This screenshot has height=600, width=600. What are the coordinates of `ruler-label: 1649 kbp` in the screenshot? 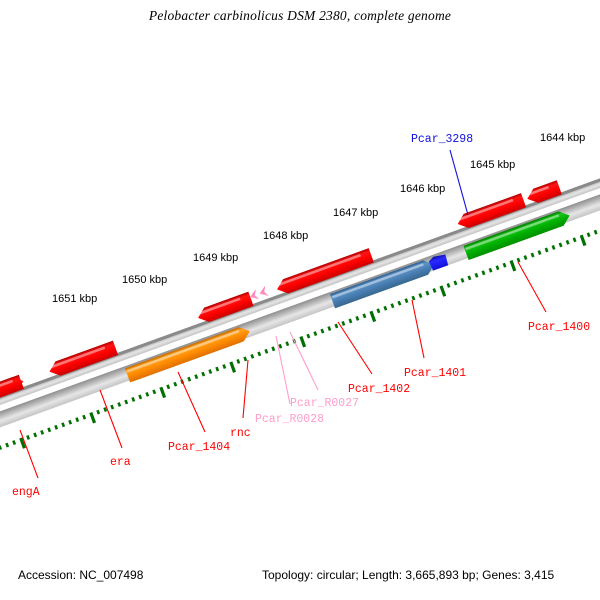 It's located at (215, 258).